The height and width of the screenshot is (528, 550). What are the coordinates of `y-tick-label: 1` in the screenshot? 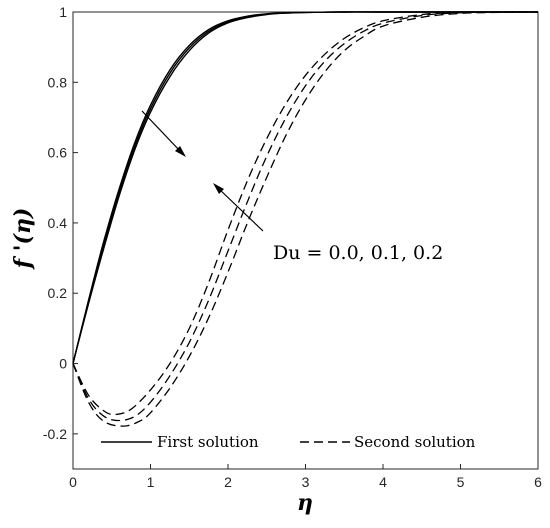 It's located at (63, 12).